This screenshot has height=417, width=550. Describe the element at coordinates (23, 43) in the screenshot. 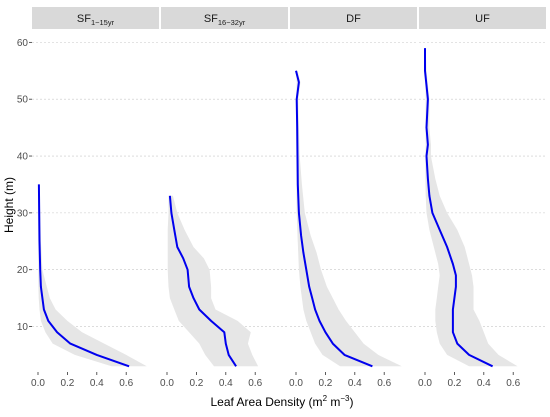

I see `y-tick-label: 60` at that location.